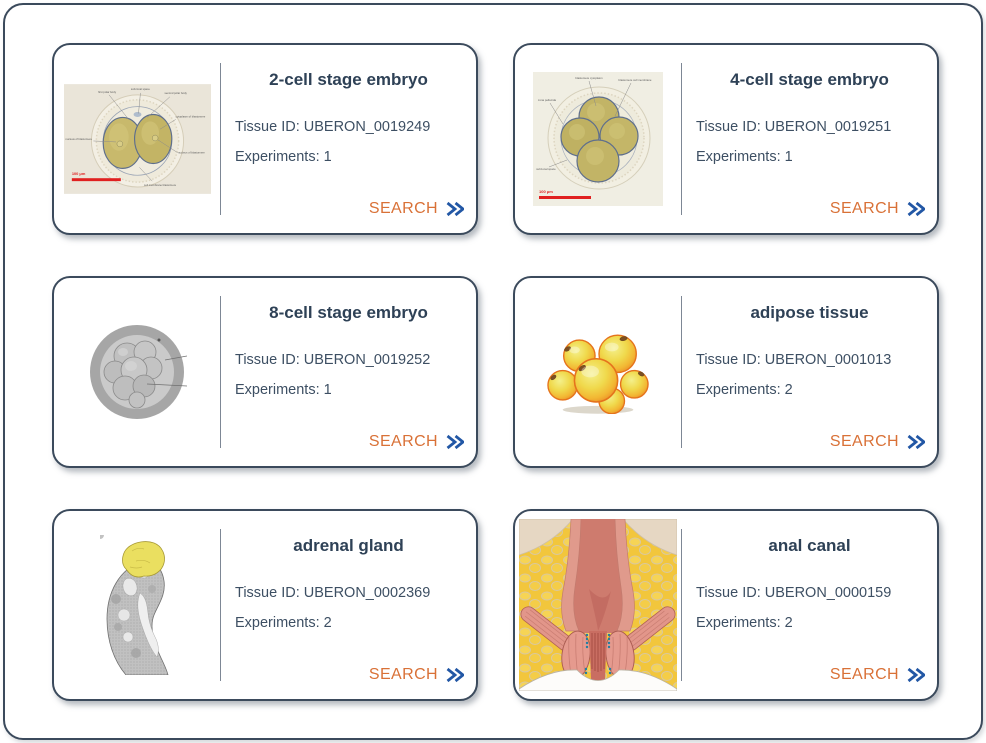 This screenshot has height=743, width=986. I want to click on tissue-title: adrenal gland, so click(348, 545).